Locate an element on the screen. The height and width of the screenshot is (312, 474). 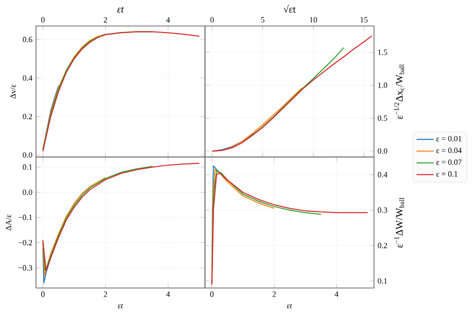
y-axis-title: ε$^{−1}$ΔW/W$_{ball}$ is located at coordinates (399, 223).